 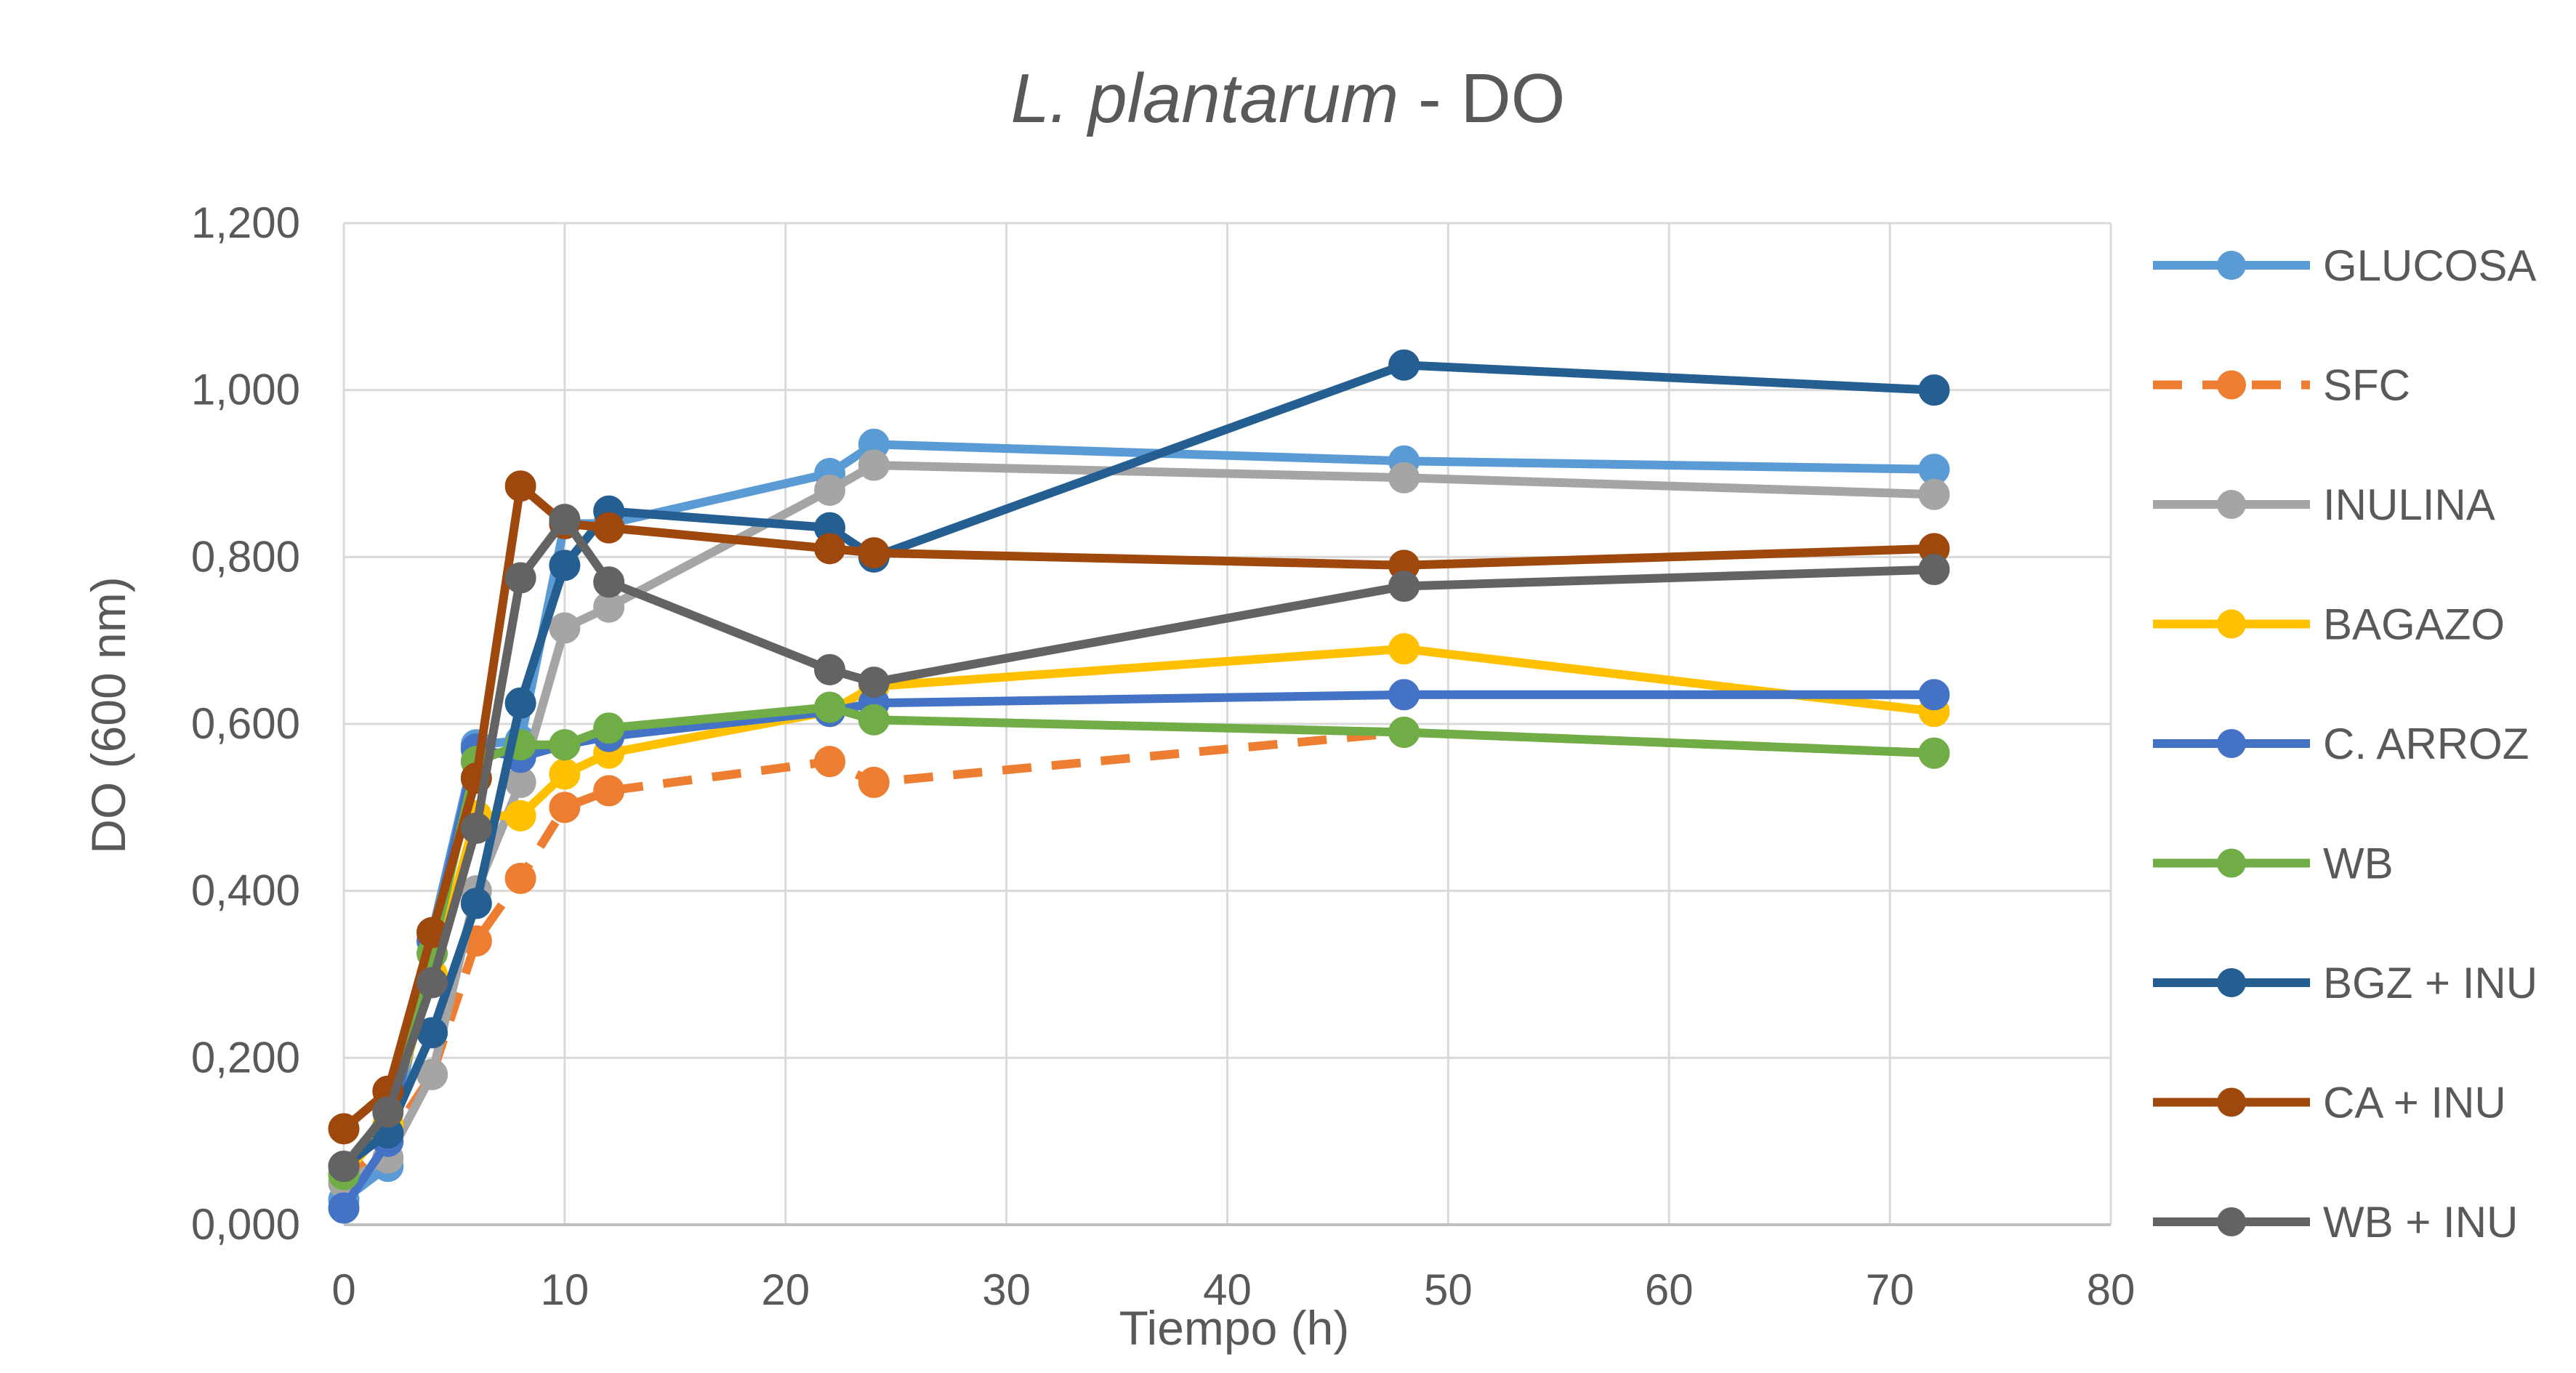 What do you see at coordinates (785, 1289) in the screenshot?
I see `x-tick-label: 20` at bounding box center [785, 1289].